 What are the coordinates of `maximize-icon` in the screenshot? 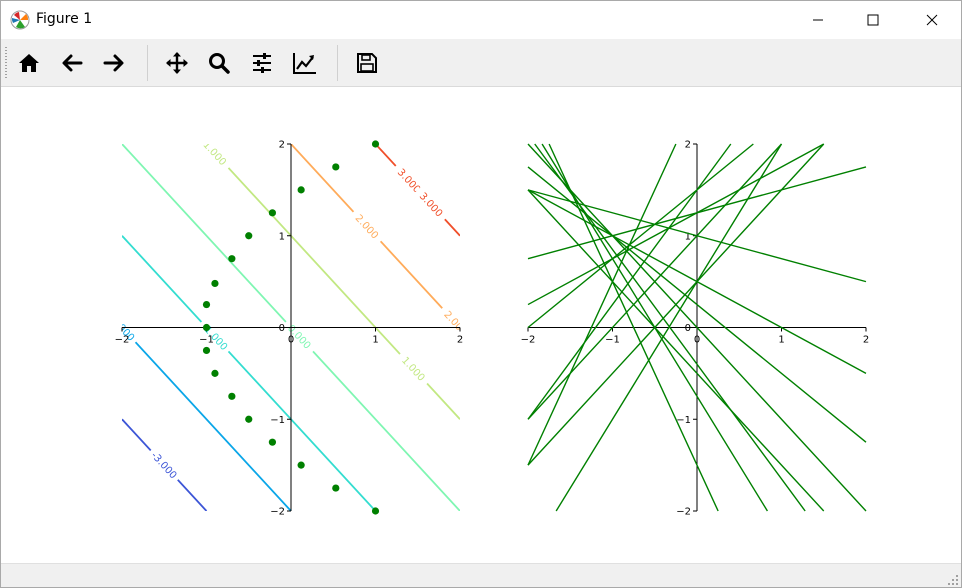 It's located at (873, 20).